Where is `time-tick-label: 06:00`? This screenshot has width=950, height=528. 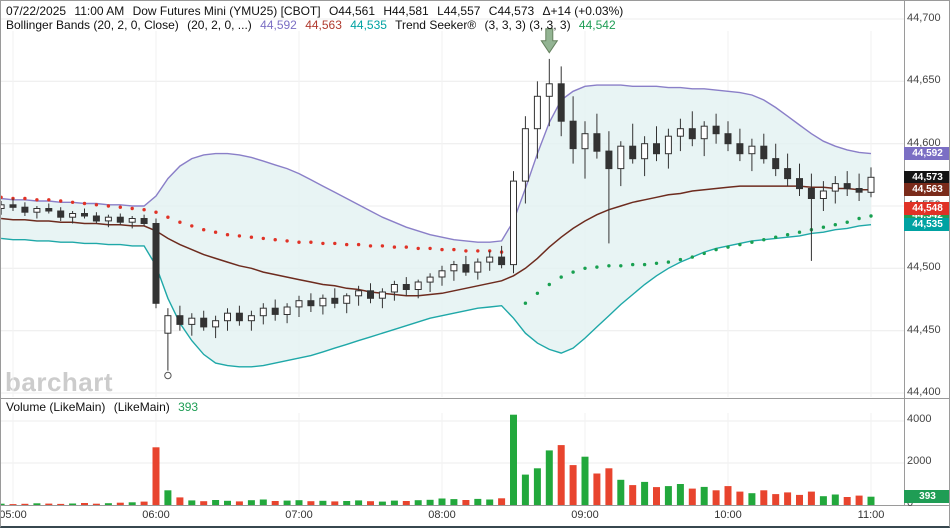
time-tick-label: 06:00 is located at coordinates (156, 515).